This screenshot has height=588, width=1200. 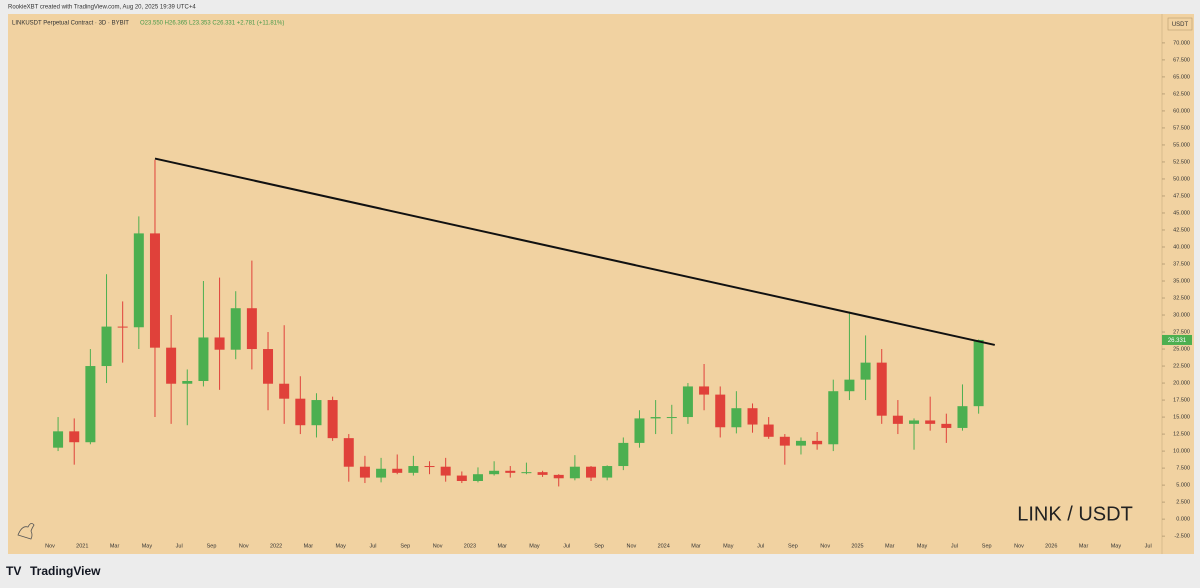 What do you see at coordinates (1183, 520) in the screenshot?
I see `y-tick-label: 0.000` at bounding box center [1183, 520].